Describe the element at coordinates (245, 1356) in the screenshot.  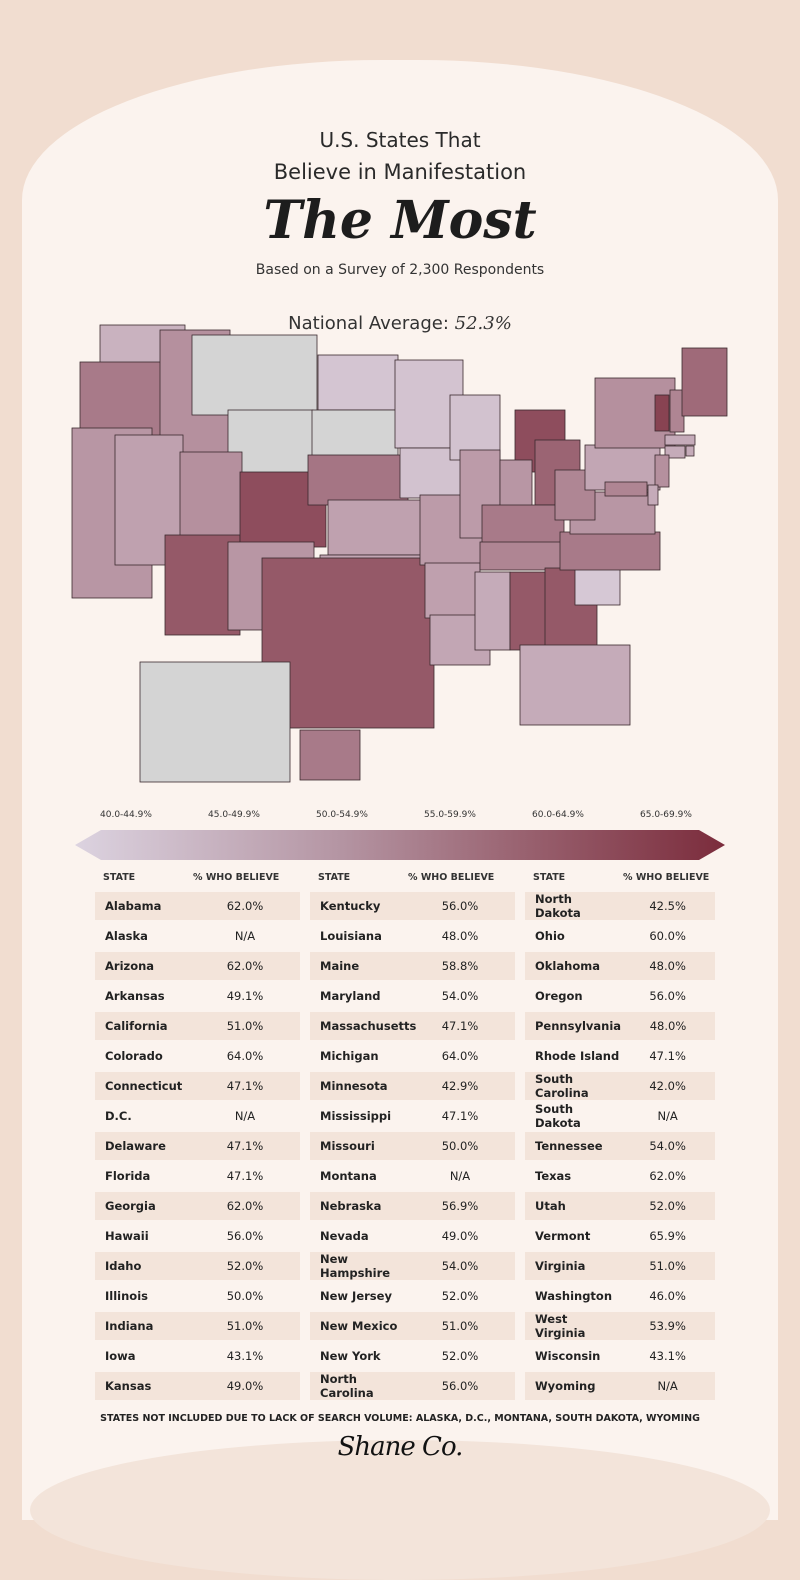
I see `state-value: 43.1%` at that location.